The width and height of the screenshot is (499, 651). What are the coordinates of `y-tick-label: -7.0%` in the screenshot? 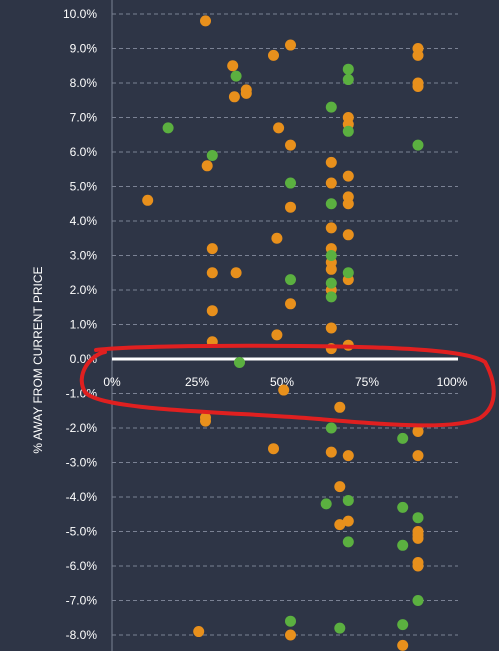 It's located at (82, 601).